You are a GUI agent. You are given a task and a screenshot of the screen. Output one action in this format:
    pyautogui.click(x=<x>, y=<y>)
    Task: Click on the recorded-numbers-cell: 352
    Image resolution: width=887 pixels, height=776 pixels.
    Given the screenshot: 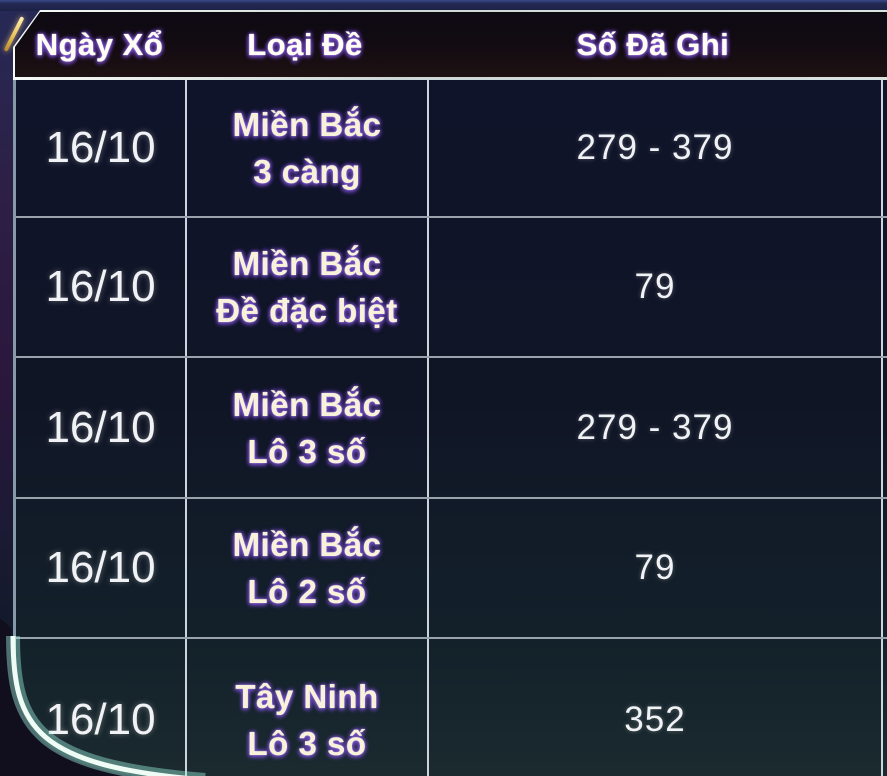 What is the action you would take?
    pyautogui.click(x=654, y=707)
    